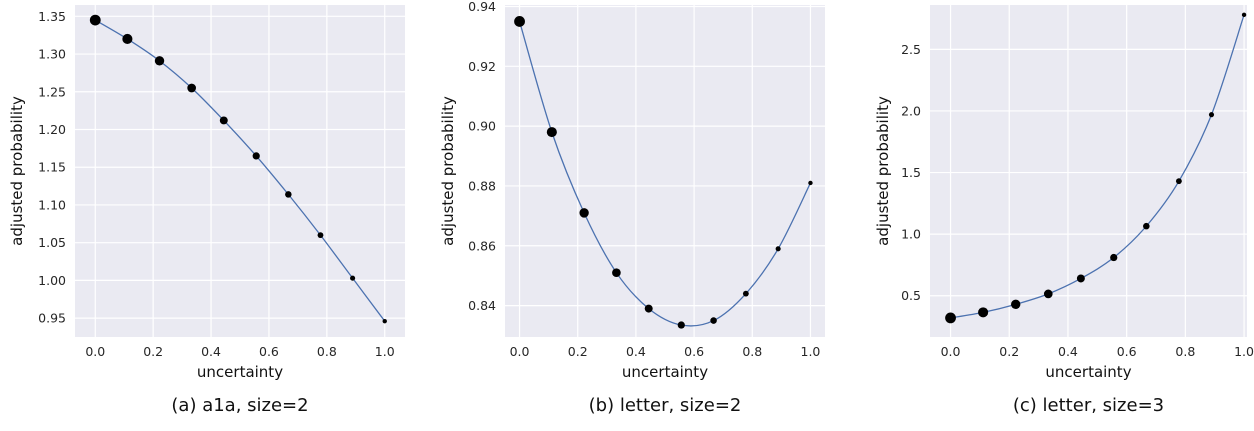  I want to click on y-tick-label: 0.84, so click(482, 305).